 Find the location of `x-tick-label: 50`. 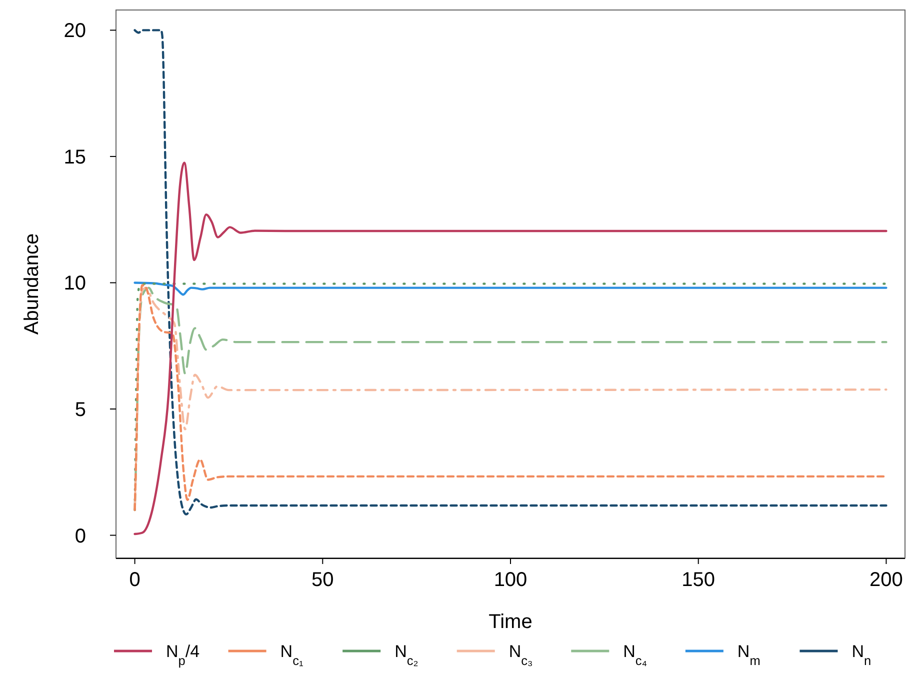

x-tick-label: 50 is located at coordinates (323, 580).